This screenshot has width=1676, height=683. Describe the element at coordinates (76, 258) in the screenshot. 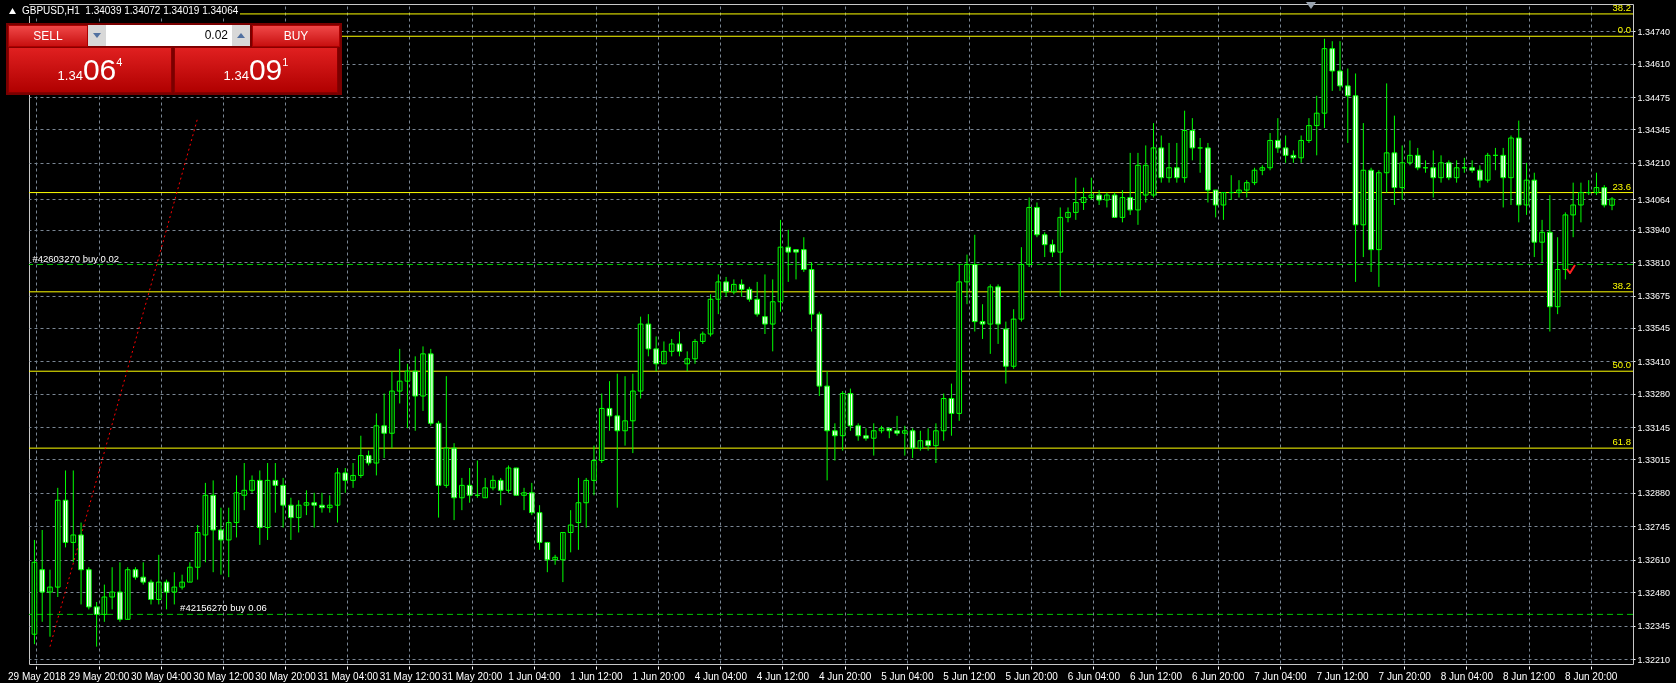

I see `ref-line-label: #42603270 buy 0.02` at that location.